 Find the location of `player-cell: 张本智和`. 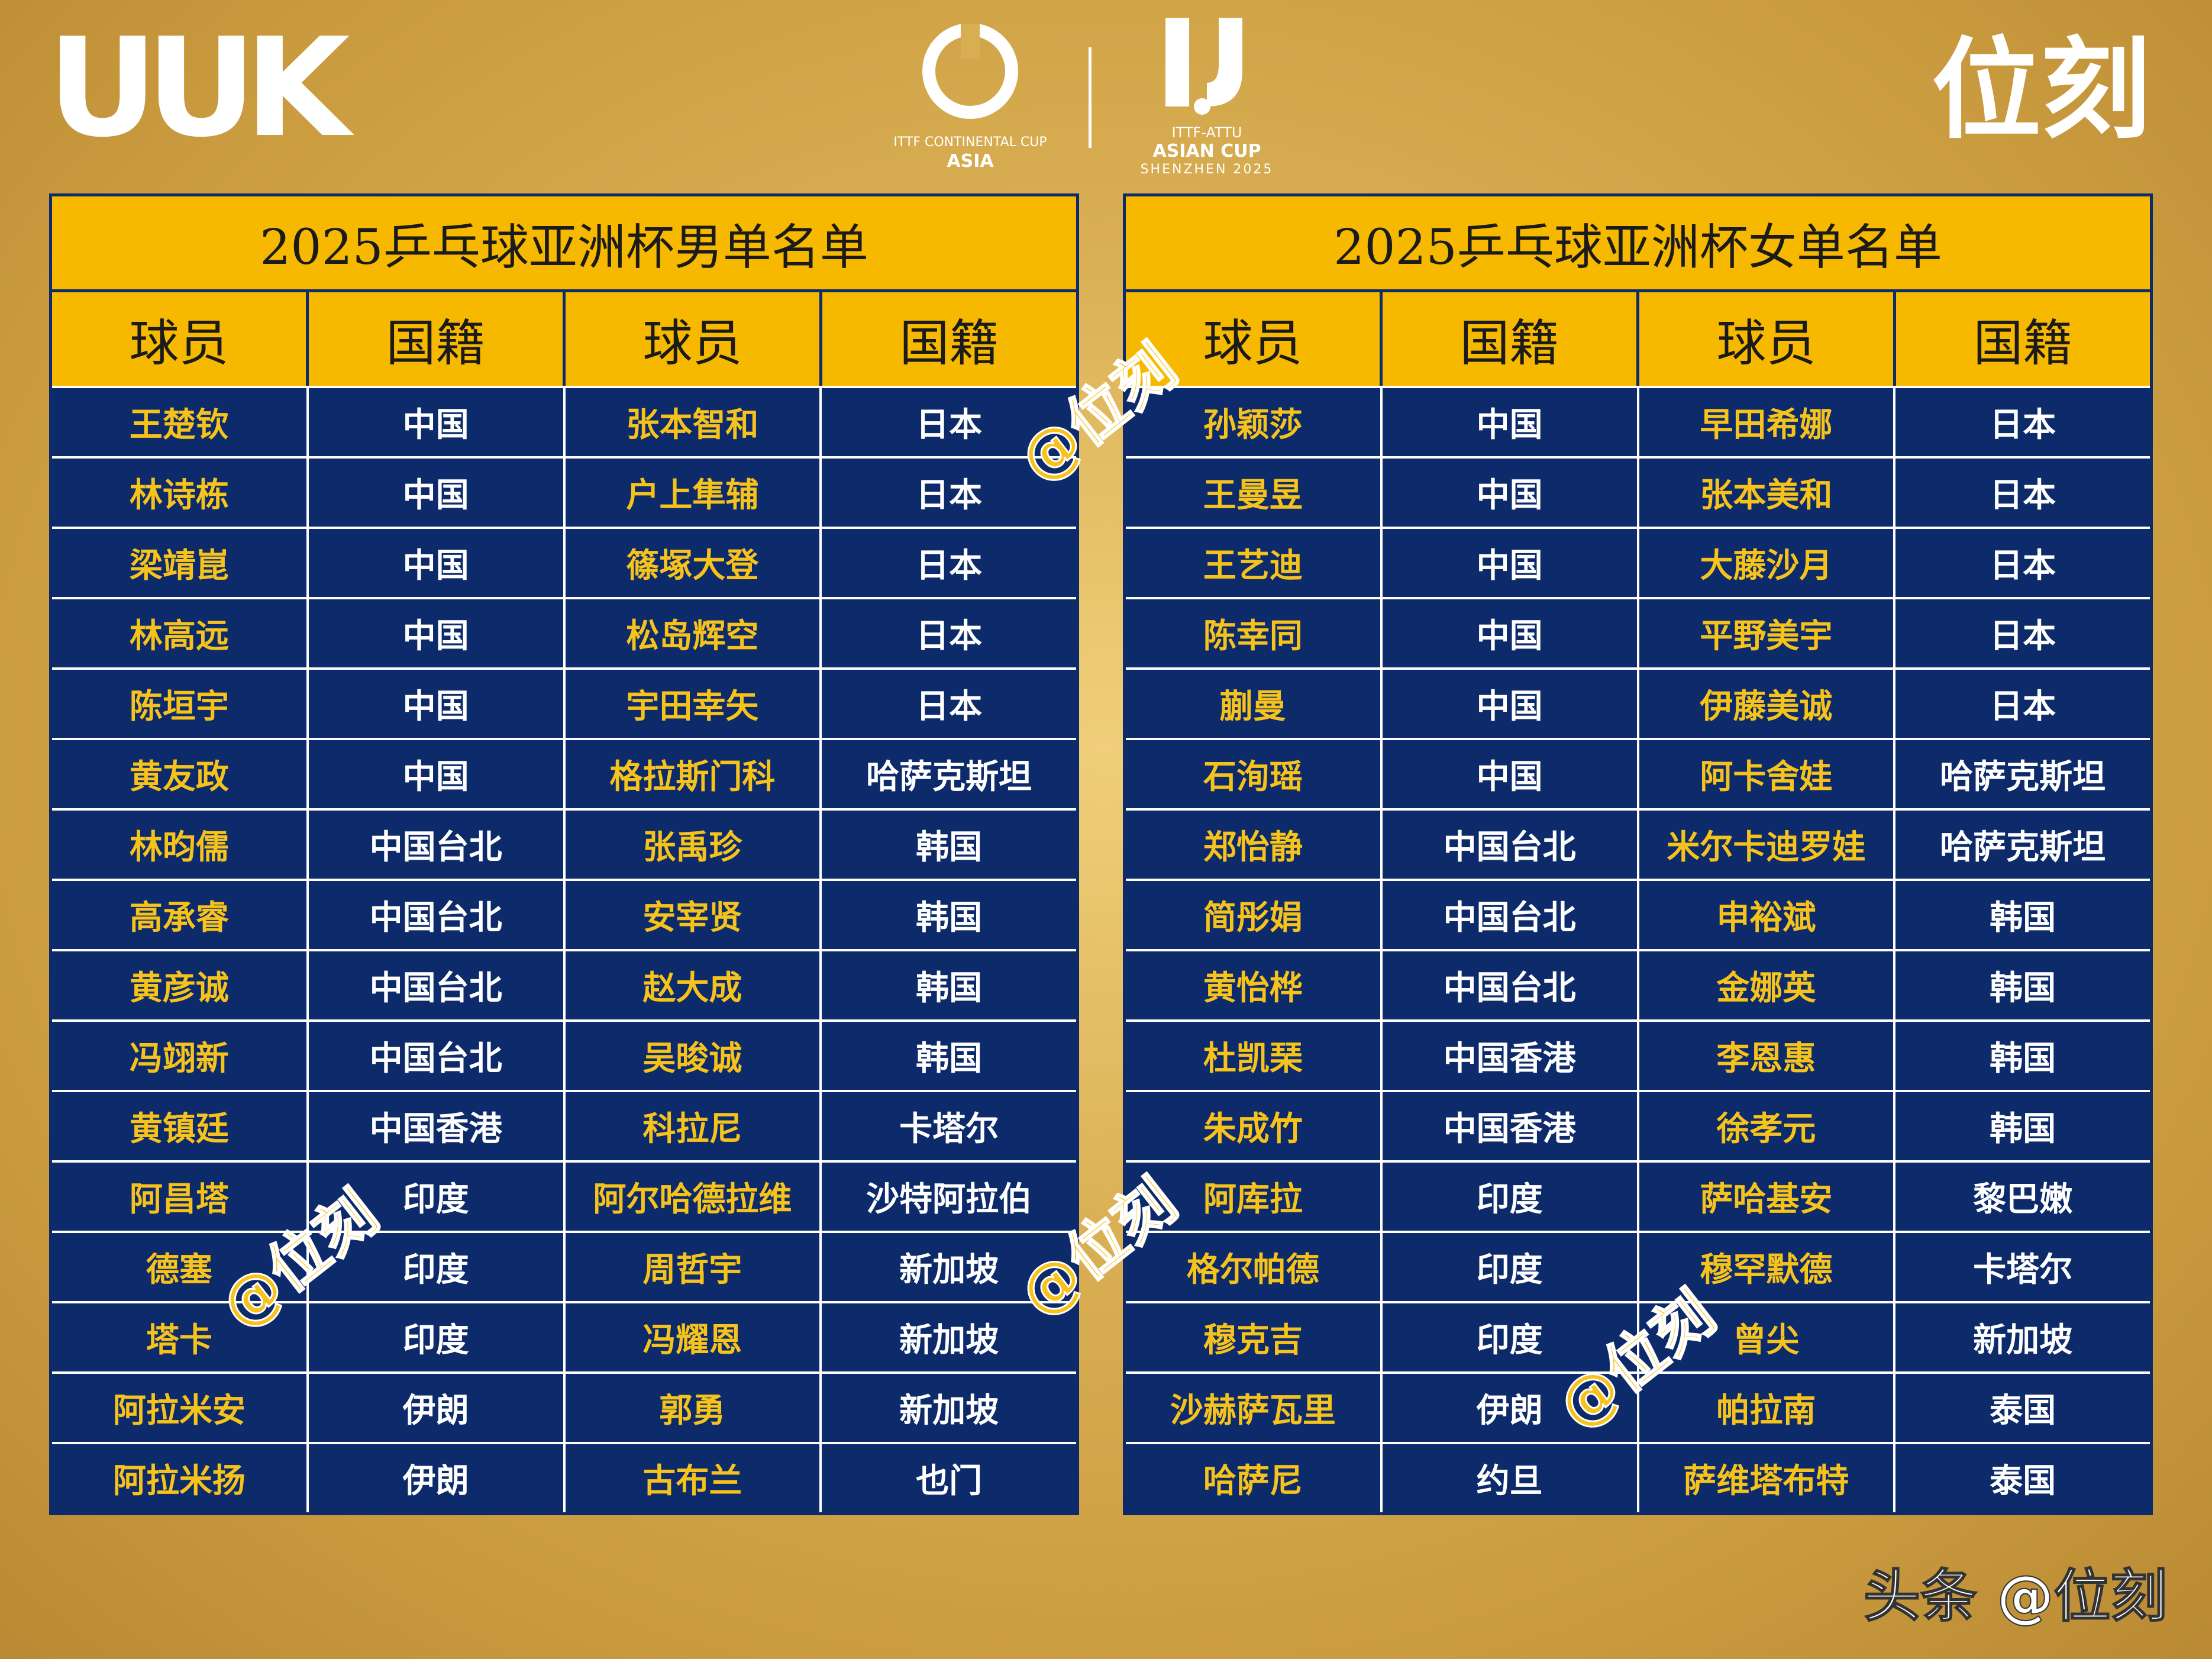

player-cell: 张本智和 is located at coordinates (693, 421).